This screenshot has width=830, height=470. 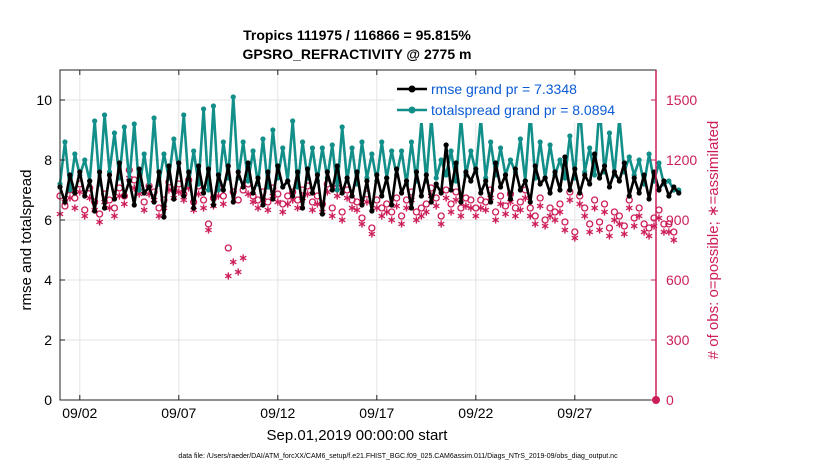 What do you see at coordinates (277, 413) in the screenshot?
I see `x-tick-label: 09/12` at bounding box center [277, 413].